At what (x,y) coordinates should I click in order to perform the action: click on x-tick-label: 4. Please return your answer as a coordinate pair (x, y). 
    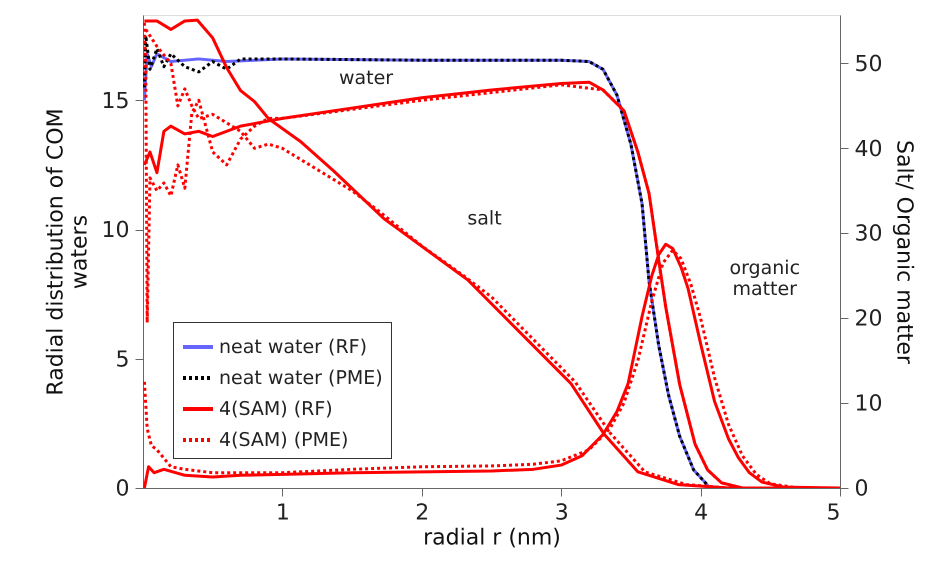
    Looking at the image, I should click on (701, 513).